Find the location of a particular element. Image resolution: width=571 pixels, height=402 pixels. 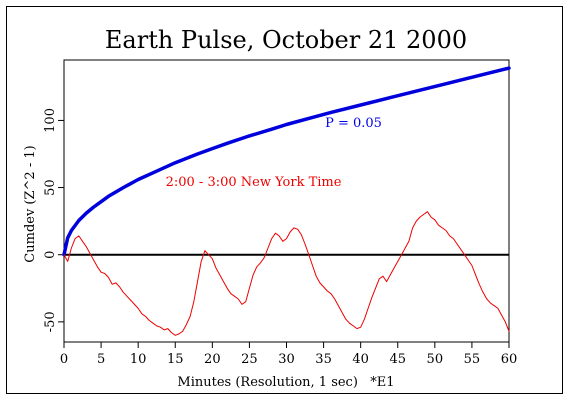

y-tick-label: 50 is located at coordinates (50, 187).